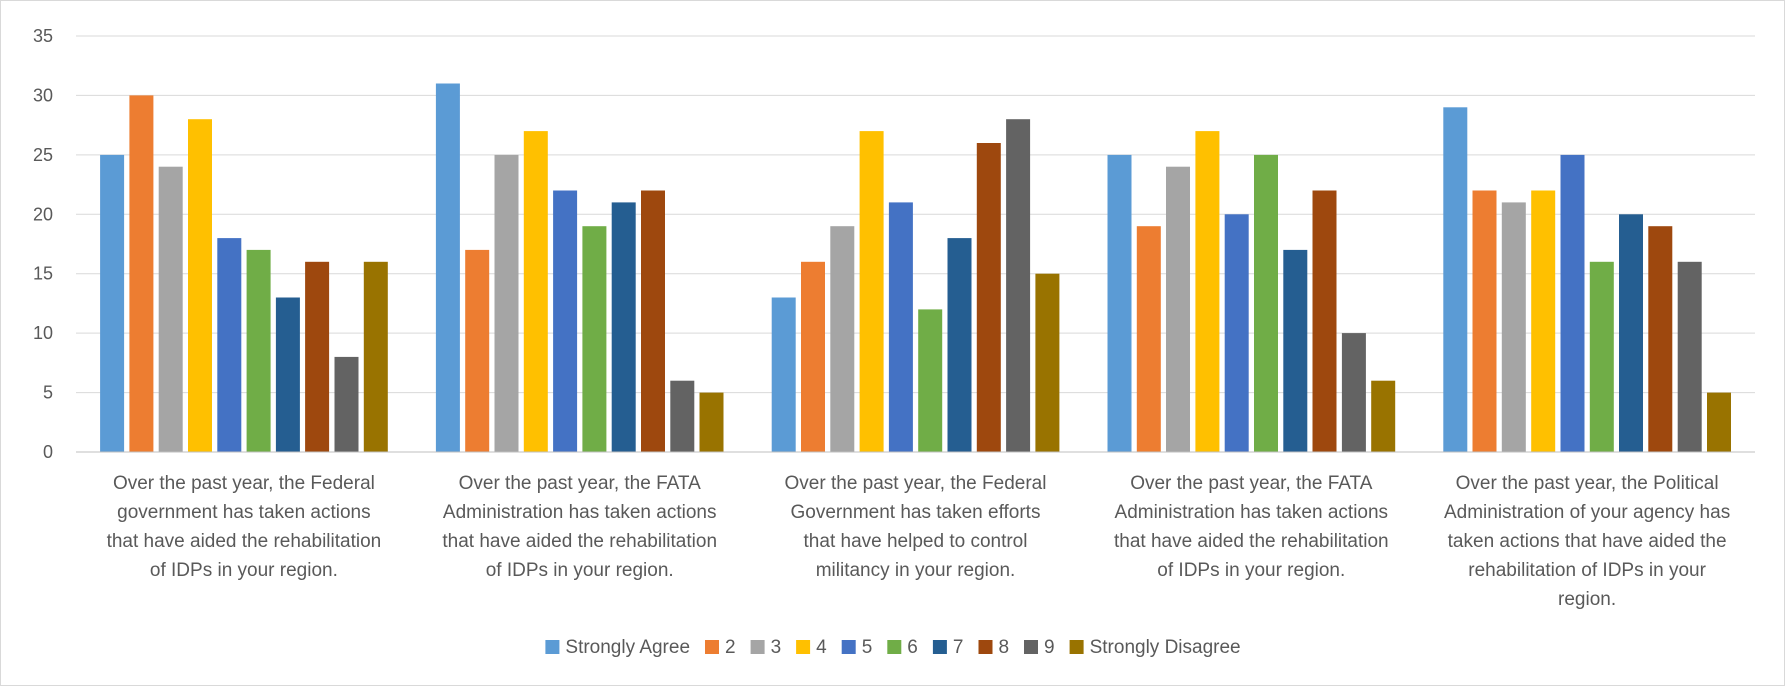 The width and height of the screenshot is (1786, 691). I want to click on x-category-label-line: Government has taken efforts, so click(916, 512).